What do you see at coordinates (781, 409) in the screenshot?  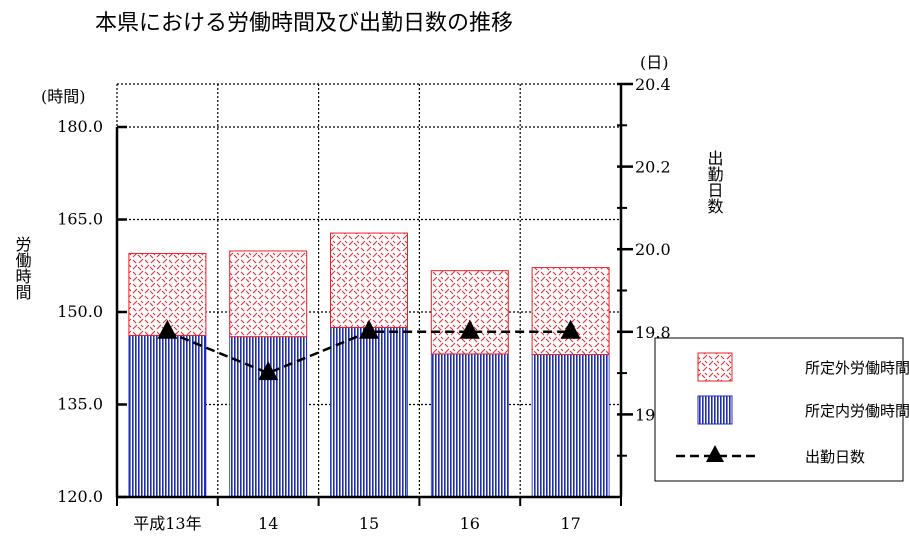 I see `legend: 所定外労働時間 所定内労働時間 出勤日数` at bounding box center [781, 409].